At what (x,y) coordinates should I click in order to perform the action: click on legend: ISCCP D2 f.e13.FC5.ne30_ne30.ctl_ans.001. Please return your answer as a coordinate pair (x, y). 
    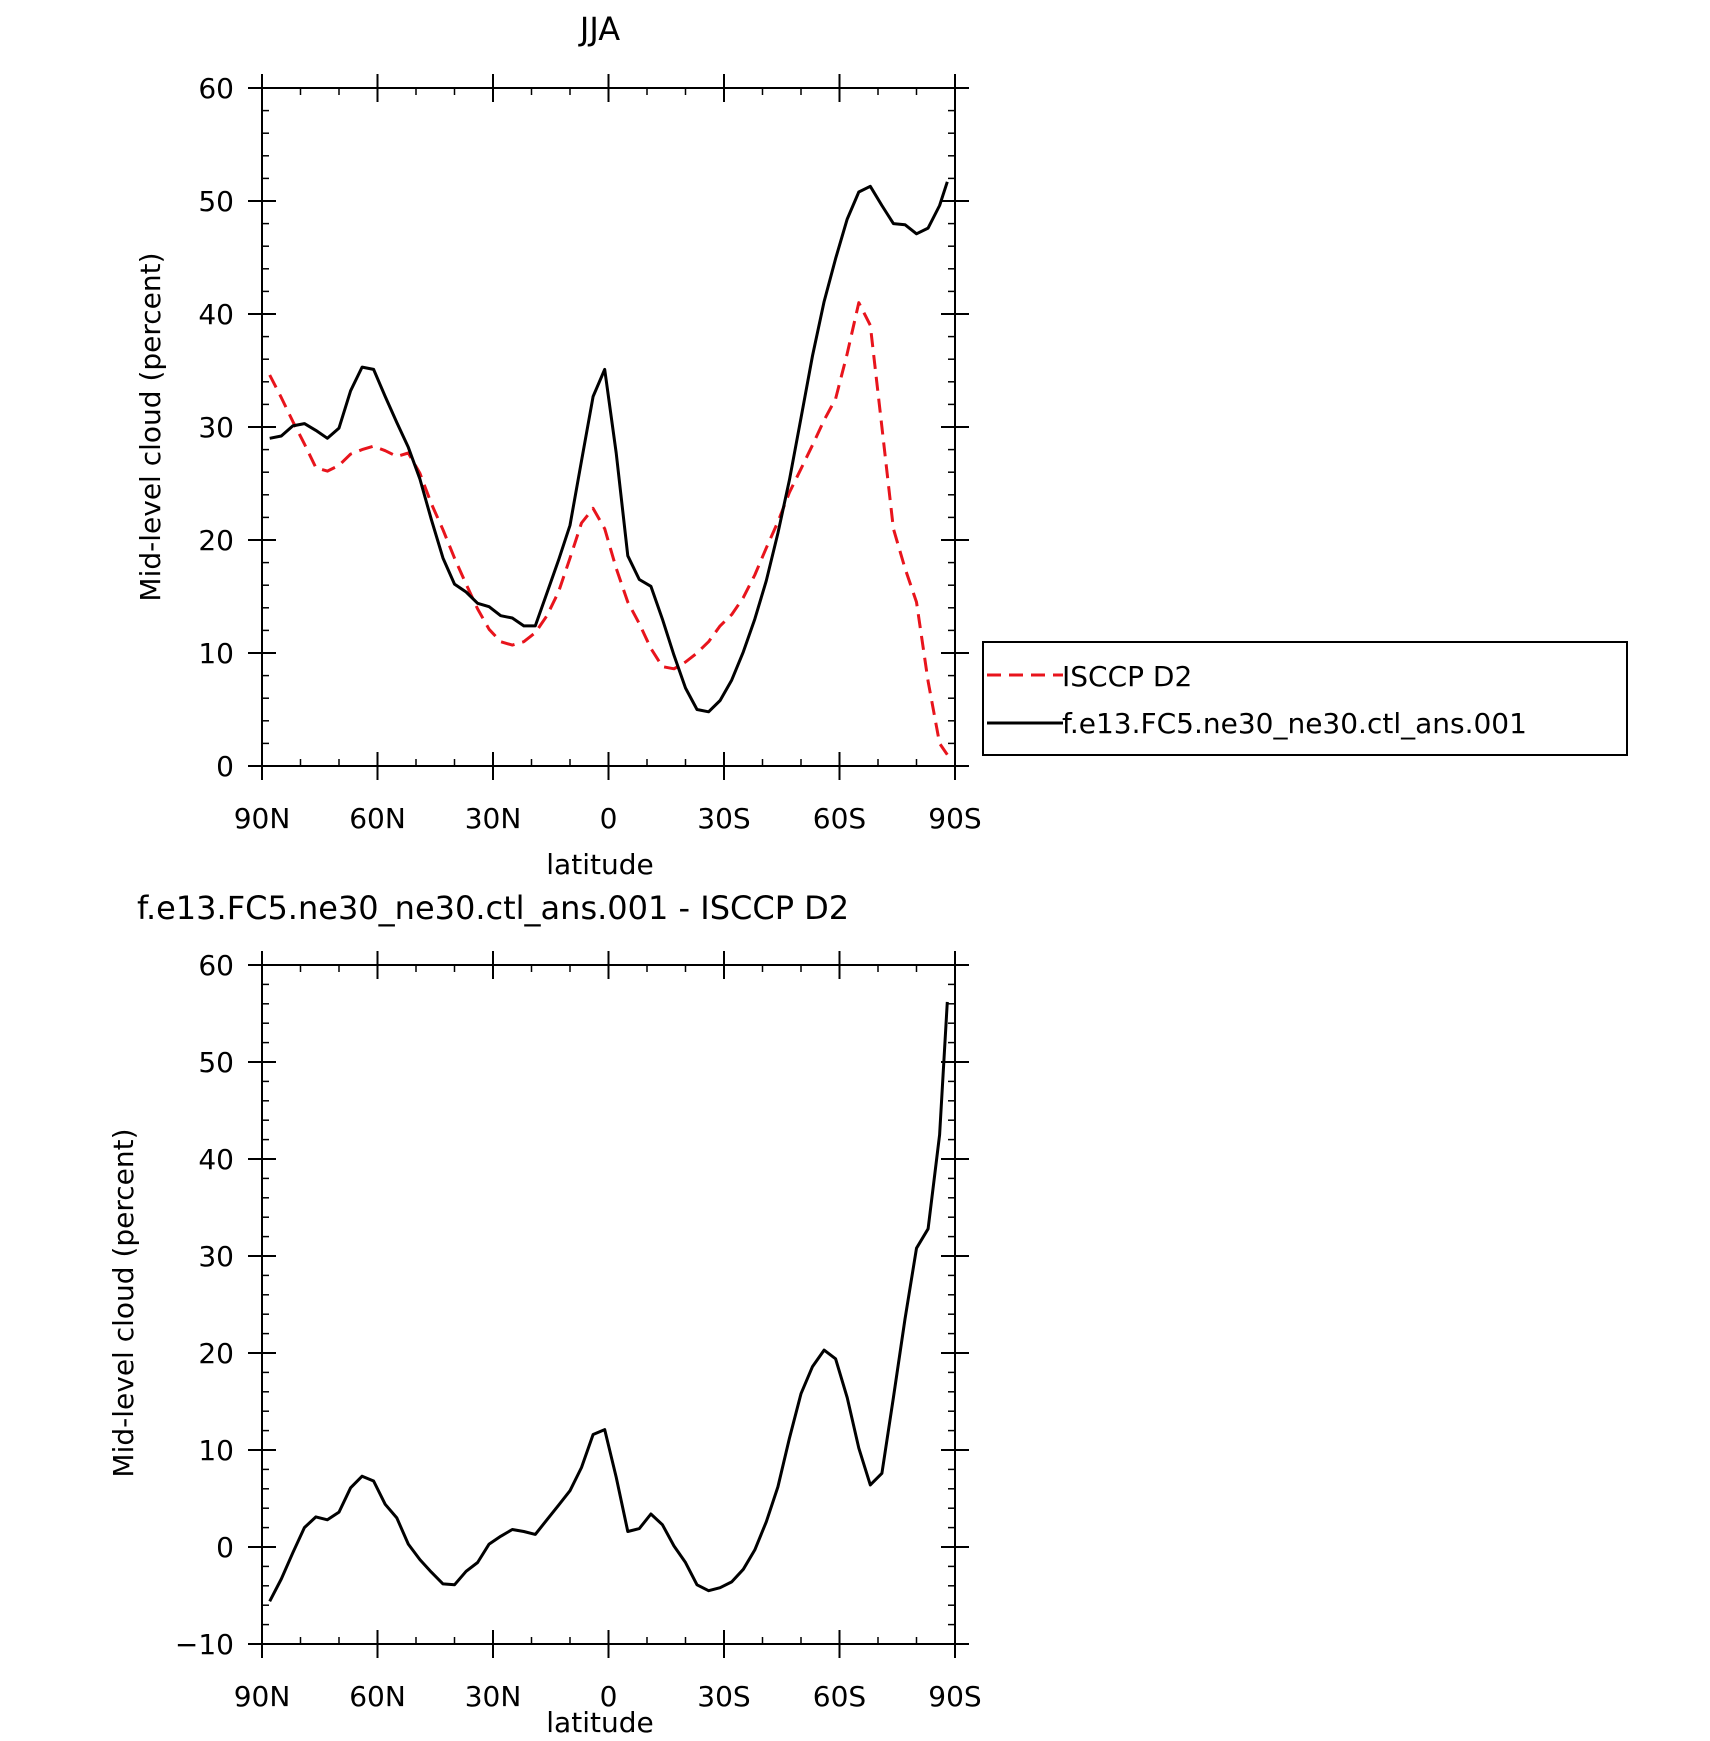
    Looking at the image, I should click on (1305, 698).